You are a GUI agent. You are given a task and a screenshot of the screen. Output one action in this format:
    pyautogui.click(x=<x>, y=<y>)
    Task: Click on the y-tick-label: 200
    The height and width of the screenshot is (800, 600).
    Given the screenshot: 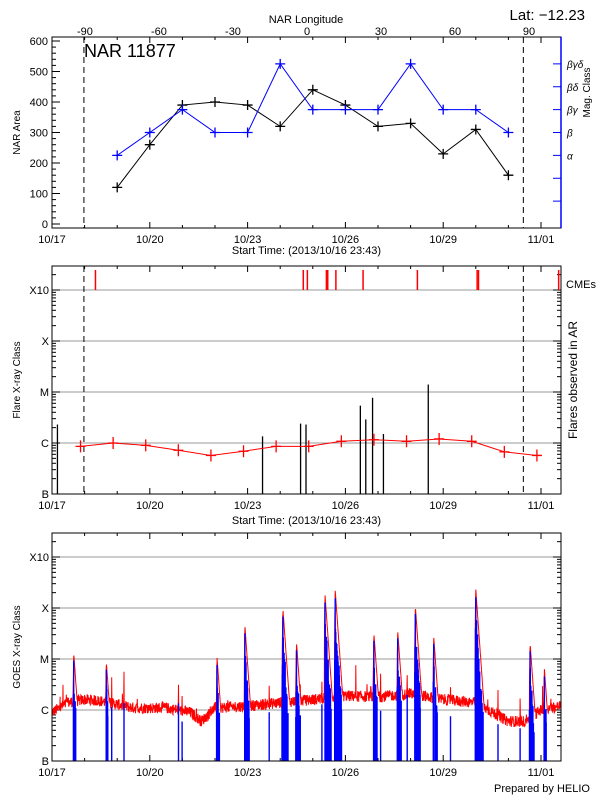 What is the action you would take?
    pyautogui.click(x=39, y=164)
    